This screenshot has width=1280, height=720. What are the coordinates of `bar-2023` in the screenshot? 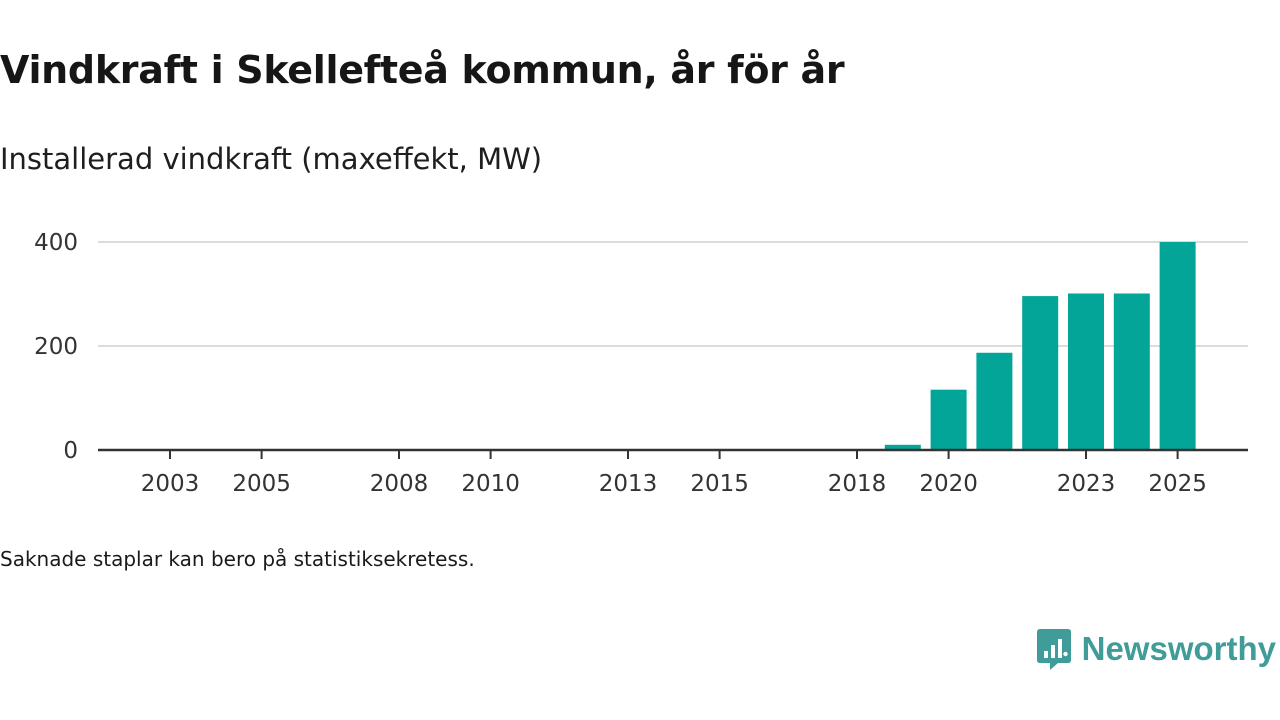 It's located at (1086, 371).